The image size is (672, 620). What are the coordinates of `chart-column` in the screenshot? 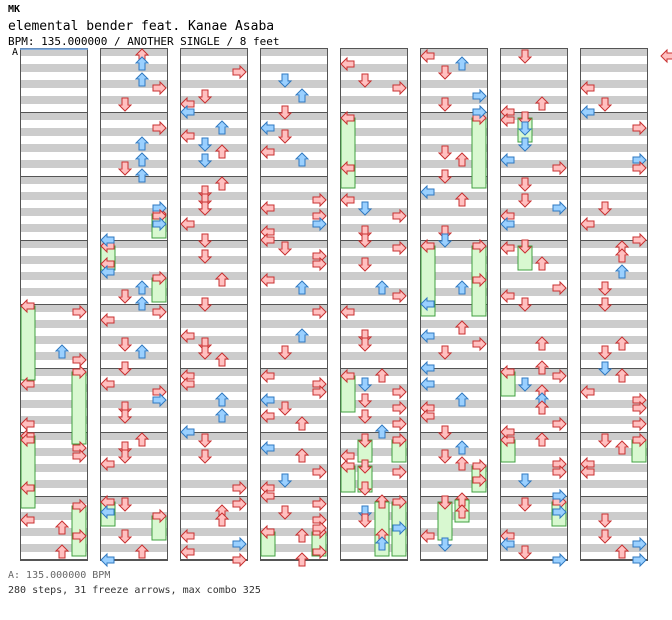 It's located at (134, 304).